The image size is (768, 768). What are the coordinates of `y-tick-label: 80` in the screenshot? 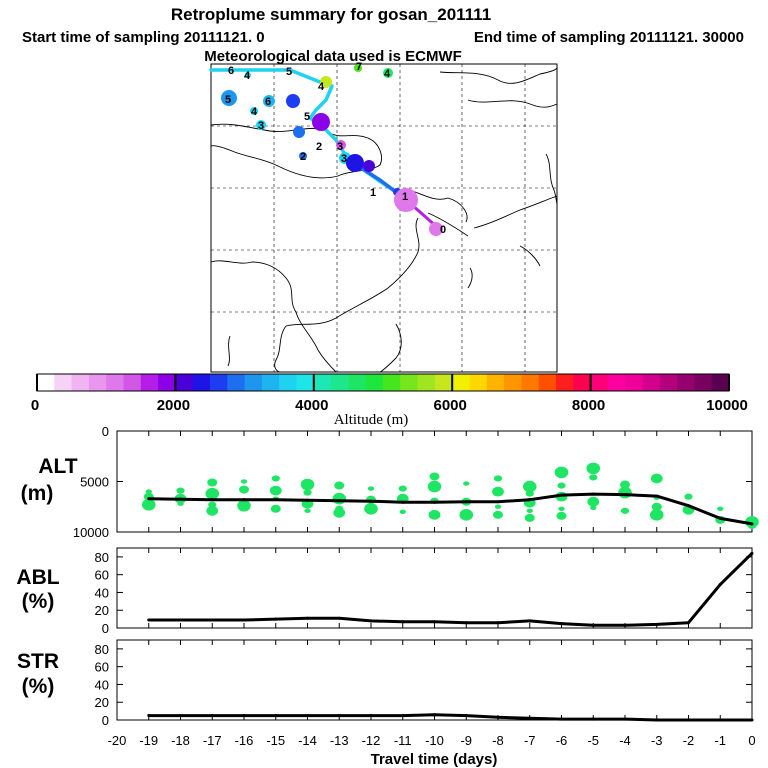 It's located at (102, 649).